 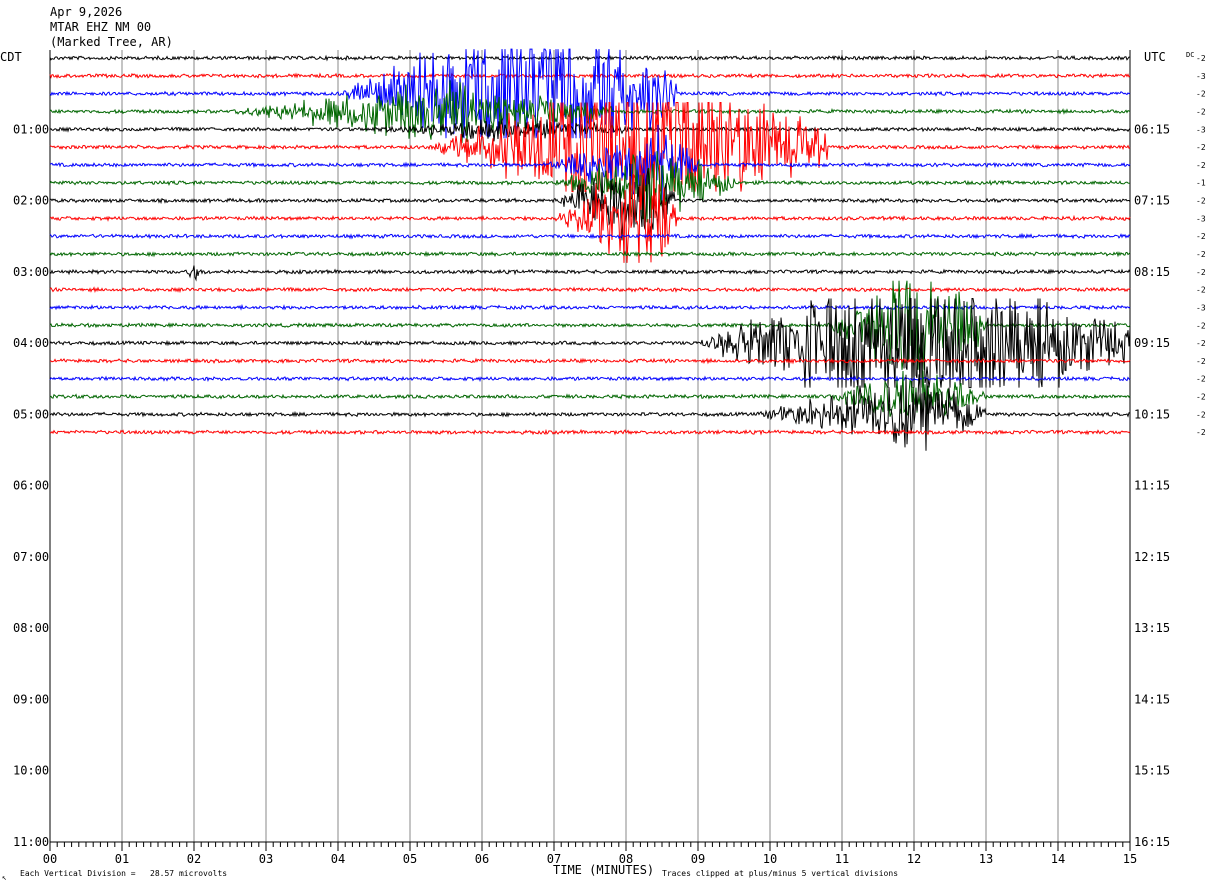 I want to click on hour-label-right: 07:15, so click(x=1152, y=201).